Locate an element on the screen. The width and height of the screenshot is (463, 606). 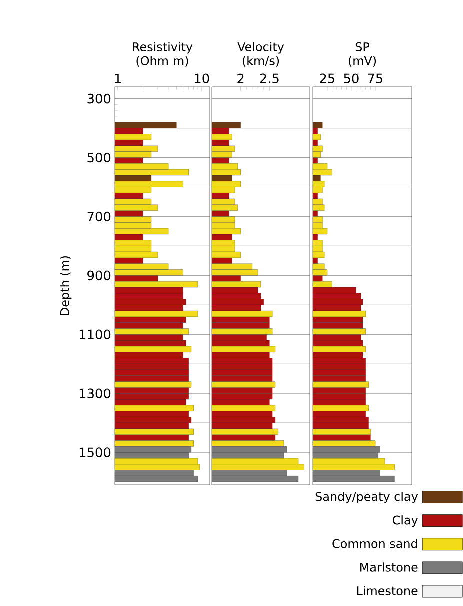
legend-label: Sandy/peaty clay is located at coordinates (367, 498).